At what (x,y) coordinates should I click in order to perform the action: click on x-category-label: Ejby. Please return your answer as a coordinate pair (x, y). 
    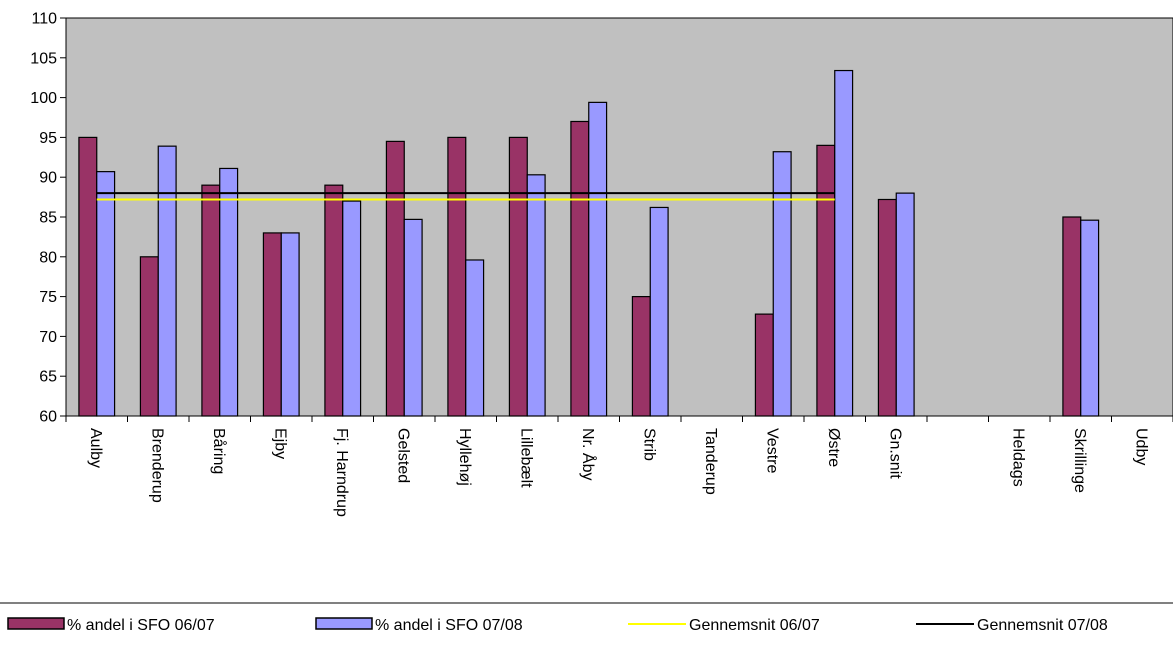
    Looking at the image, I should click on (279, 443).